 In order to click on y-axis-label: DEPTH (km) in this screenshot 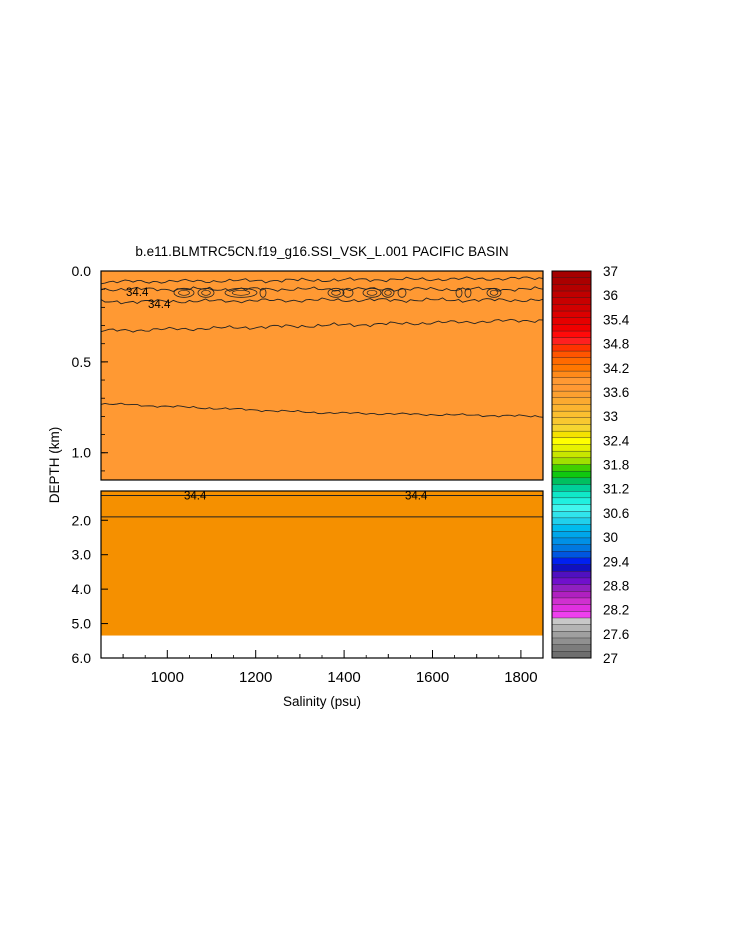, I will do `click(54, 465)`.